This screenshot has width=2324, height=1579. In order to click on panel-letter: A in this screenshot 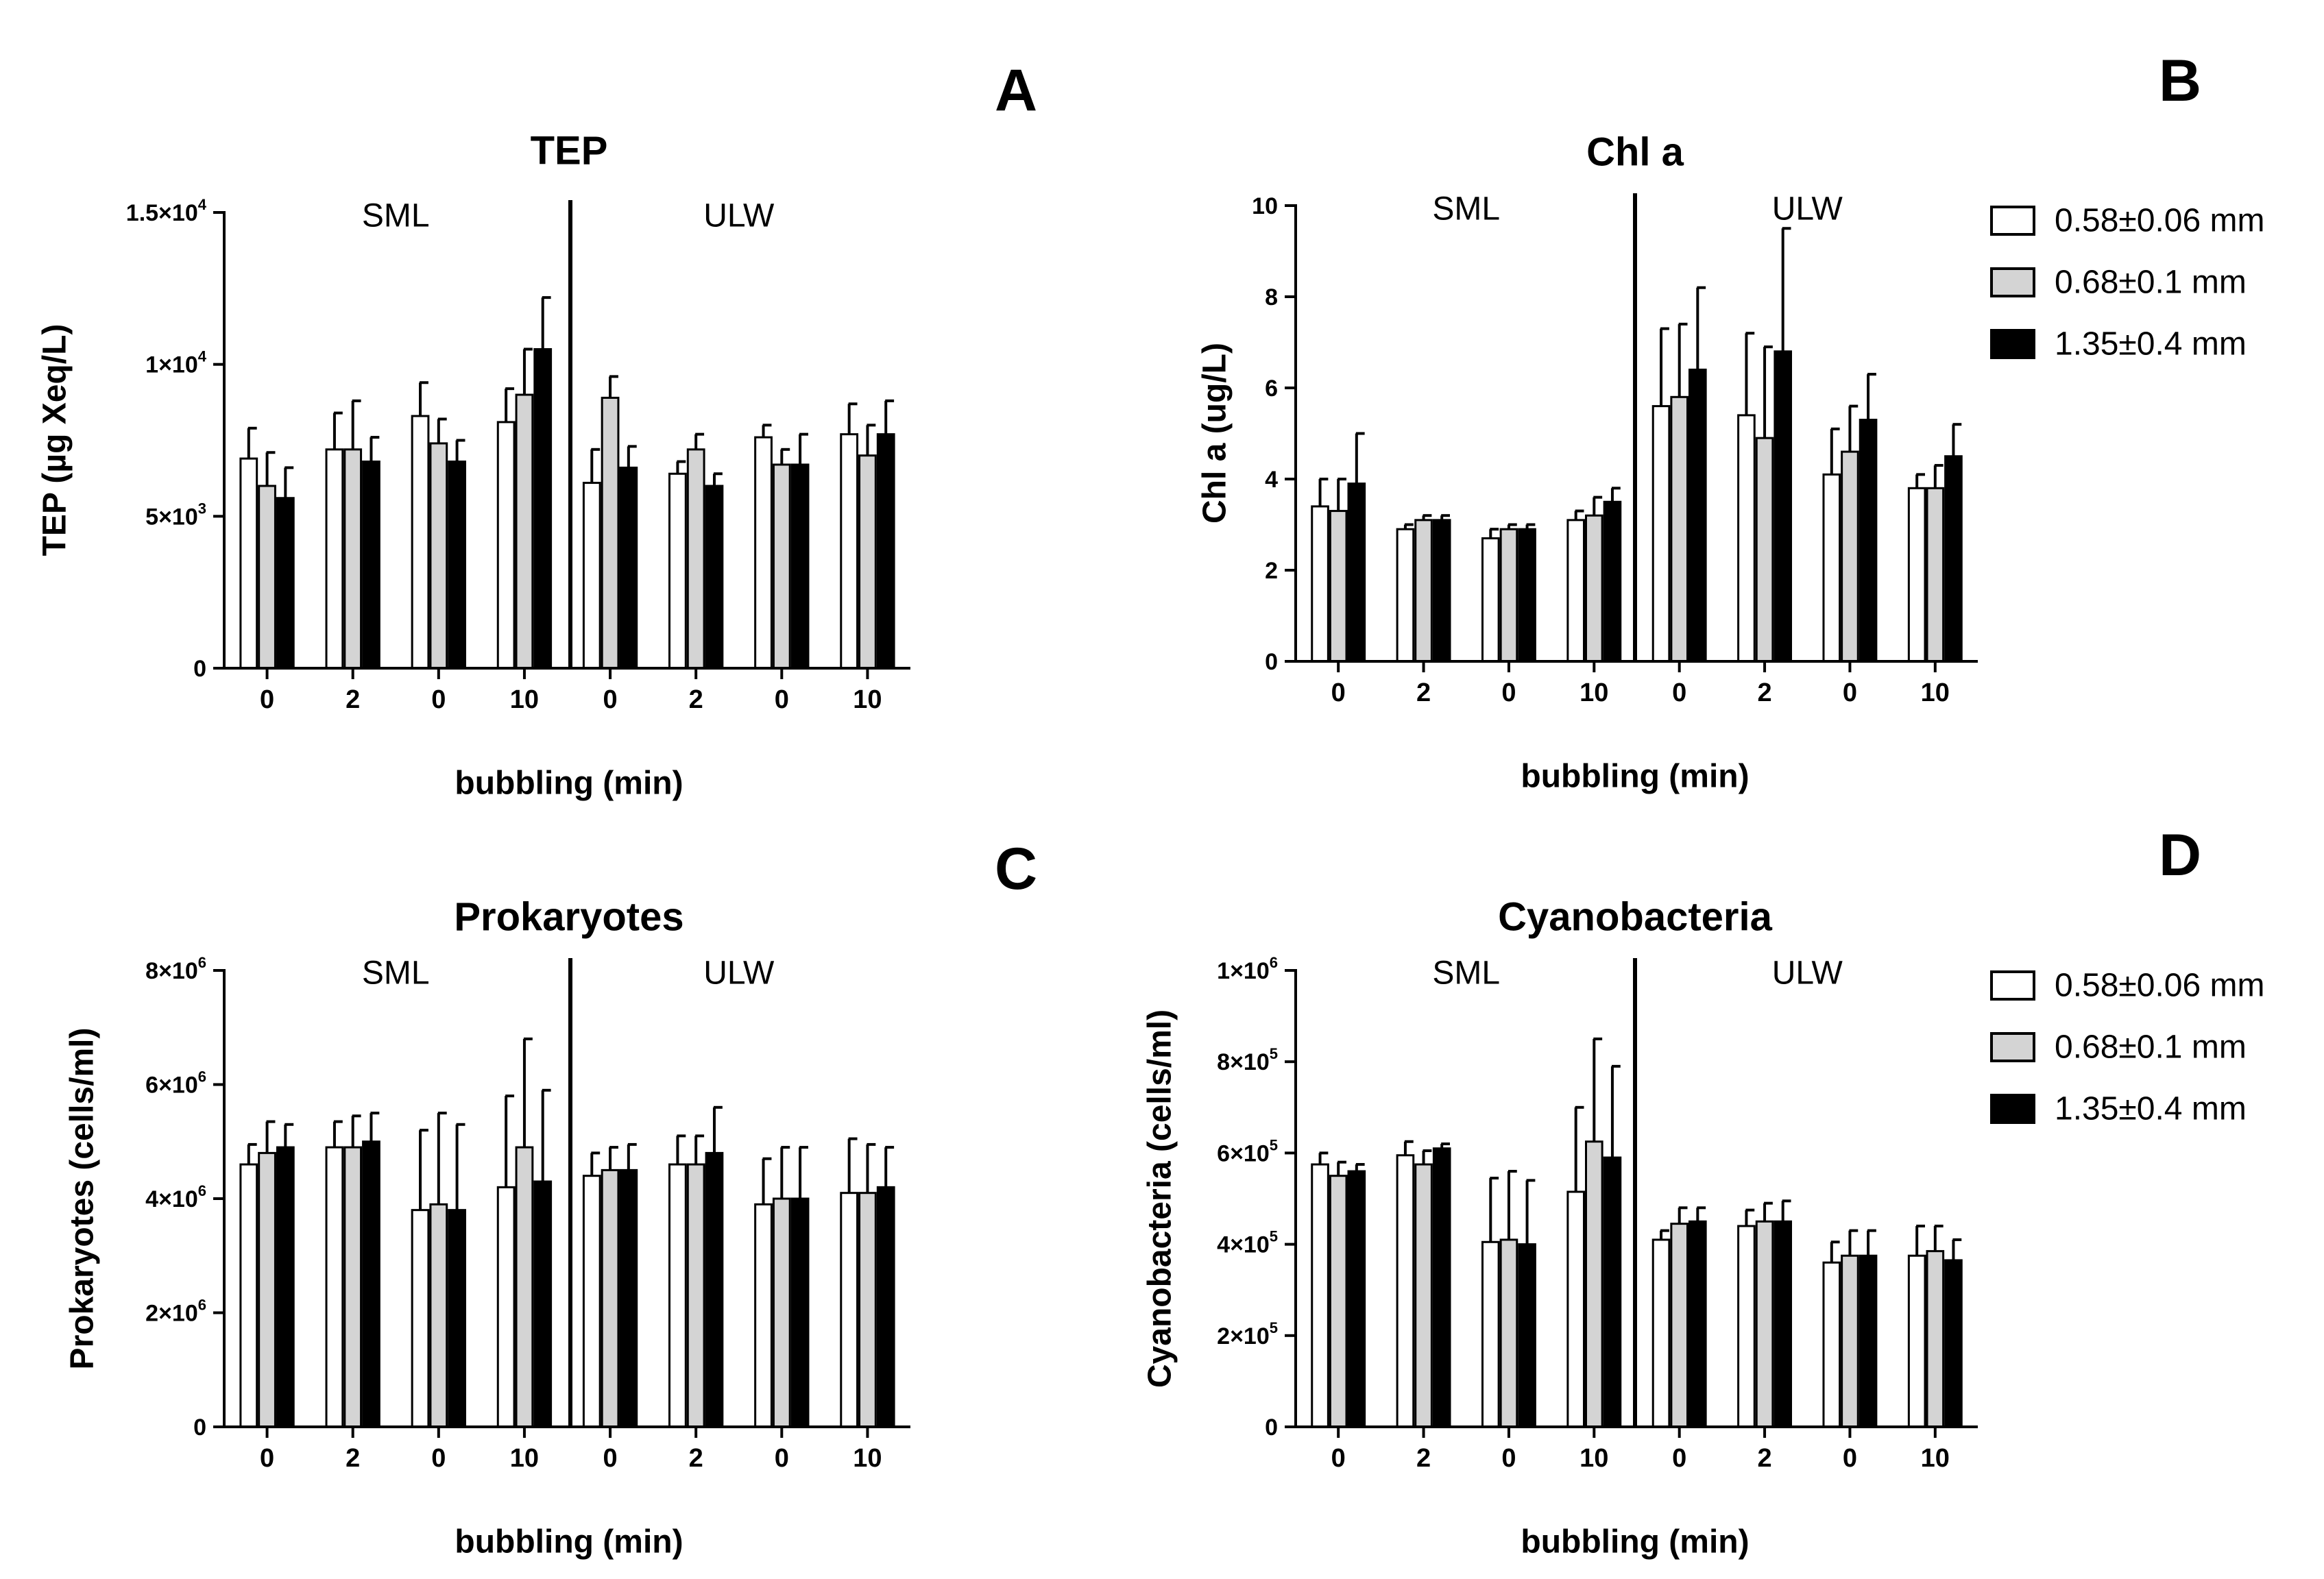, I will do `click(1016, 91)`.